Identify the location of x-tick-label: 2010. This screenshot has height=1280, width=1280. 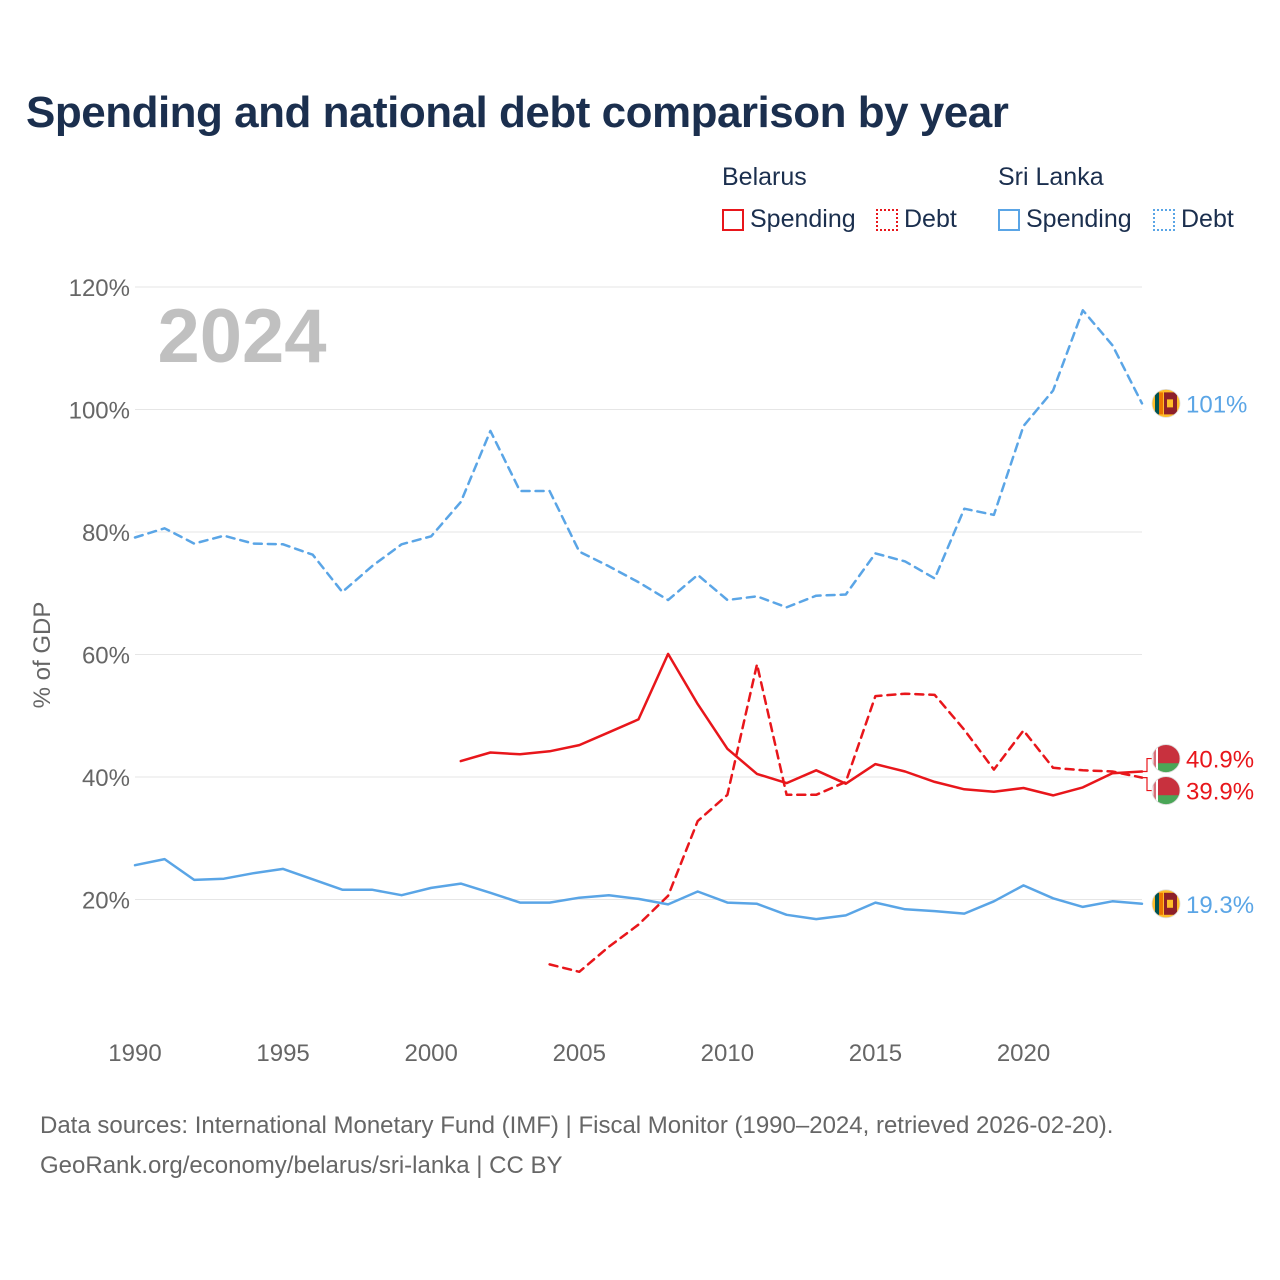
(727, 1053).